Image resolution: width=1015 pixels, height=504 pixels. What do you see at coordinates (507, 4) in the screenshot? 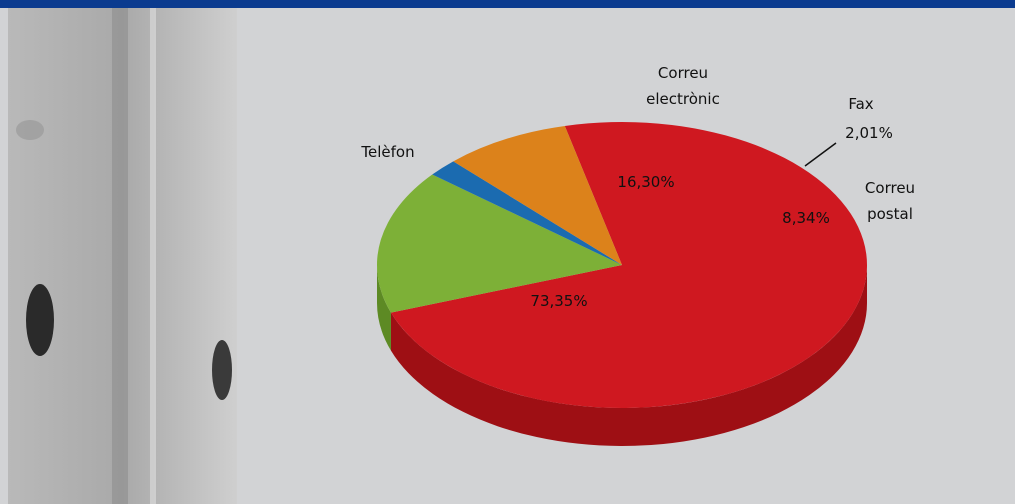
I see `header-bar` at bounding box center [507, 4].